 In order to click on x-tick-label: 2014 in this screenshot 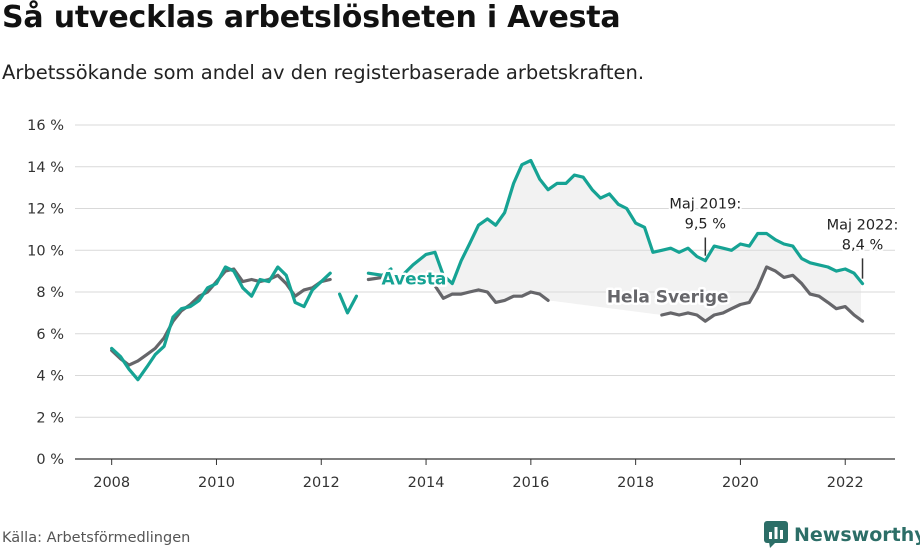, I will do `click(426, 483)`.